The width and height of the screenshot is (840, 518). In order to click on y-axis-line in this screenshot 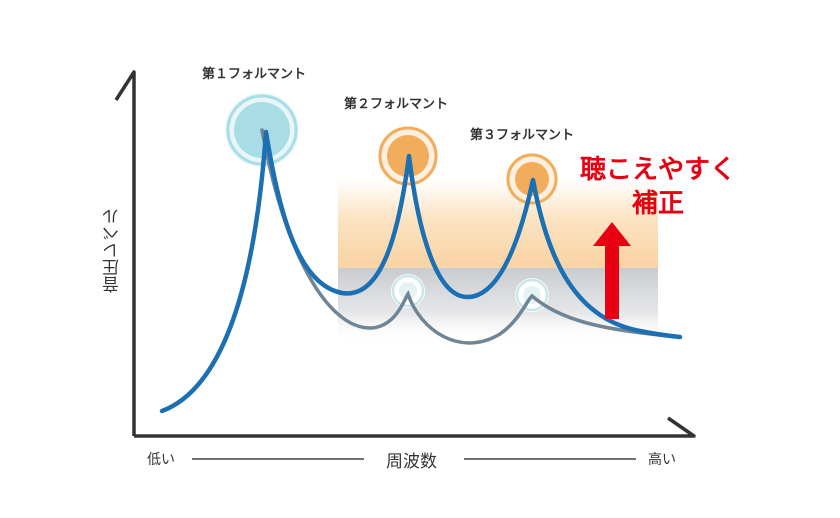, I will do `click(125, 253)`.